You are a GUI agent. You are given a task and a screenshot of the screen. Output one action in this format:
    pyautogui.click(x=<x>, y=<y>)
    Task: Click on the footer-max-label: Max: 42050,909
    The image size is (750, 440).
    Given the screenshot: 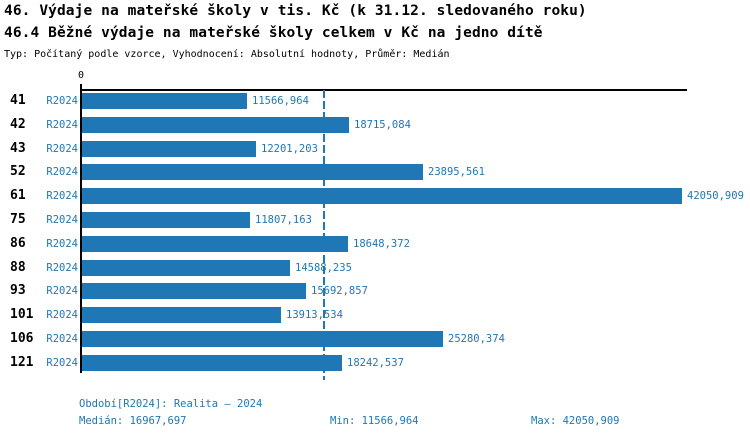 What is the action you would take?
    pyautogui.click(x=575, y=421)
    